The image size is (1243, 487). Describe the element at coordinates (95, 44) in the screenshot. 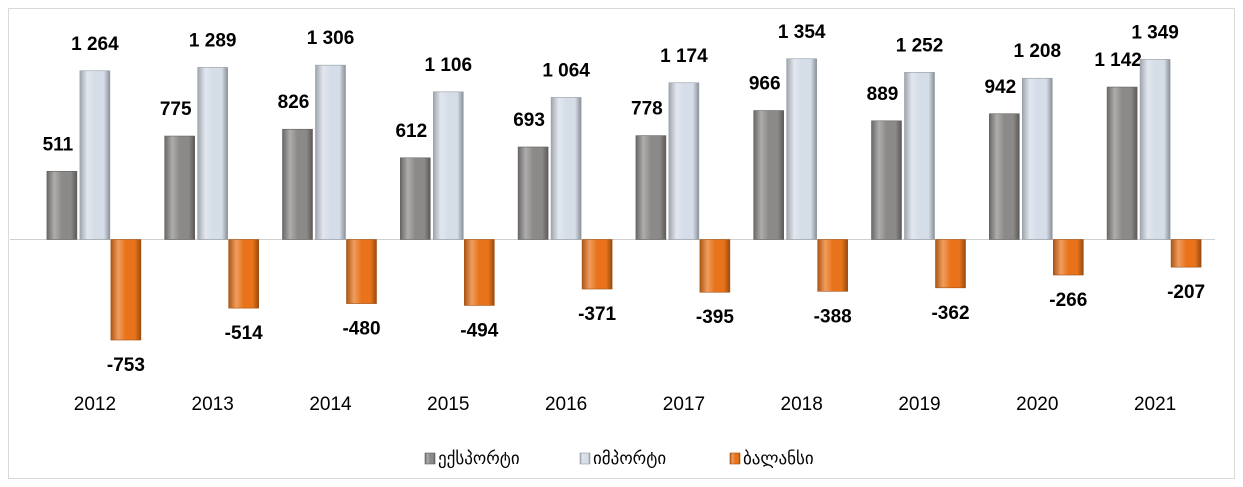

I see `data-label: 1 264` at that location.